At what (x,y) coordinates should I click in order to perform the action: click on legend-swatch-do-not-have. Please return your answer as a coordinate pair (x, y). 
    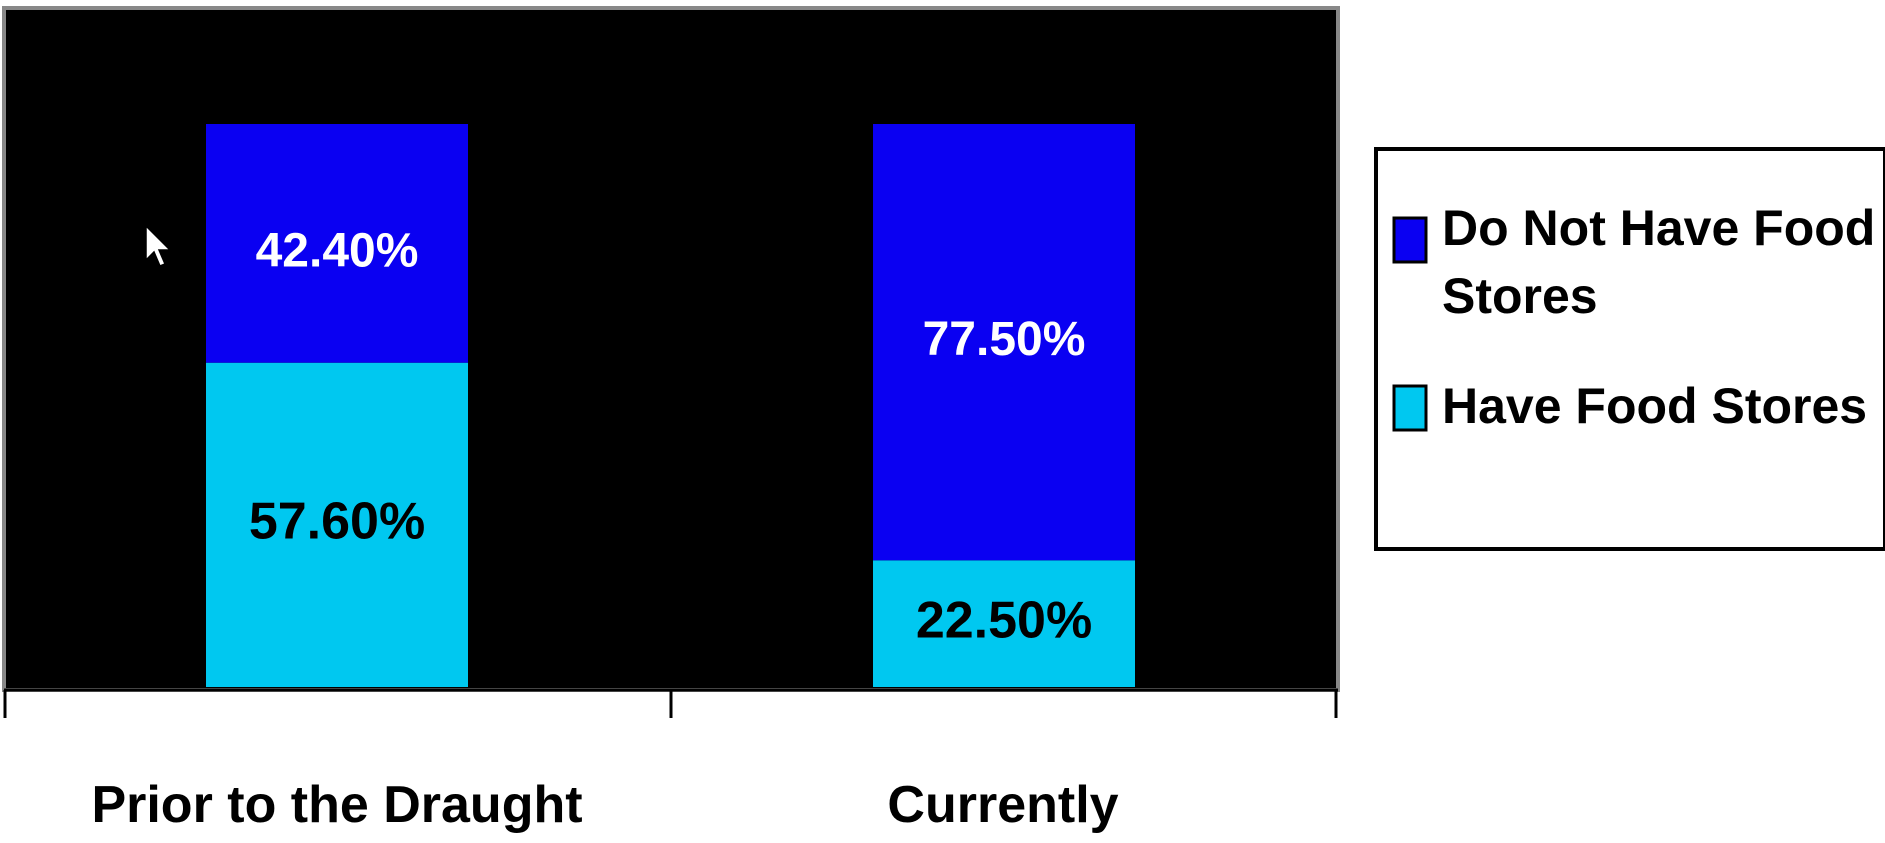
    Looking at the image, I should click on (1410, 240).